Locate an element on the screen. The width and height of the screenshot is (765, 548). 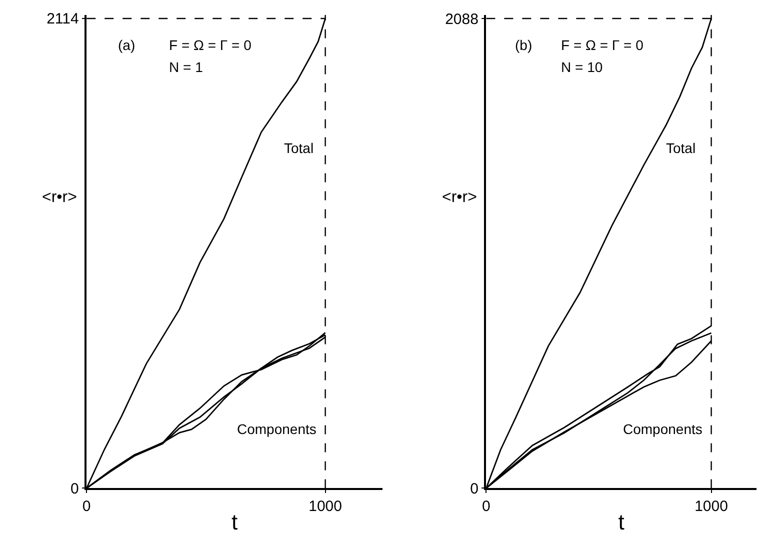
y-tick-label: 2088 is located at coordinates (461, 19).